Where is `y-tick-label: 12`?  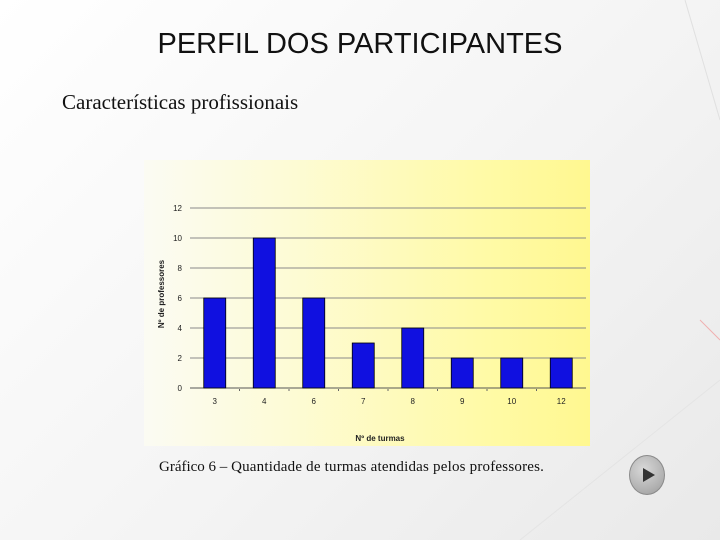
y-tick-label: 12 is located at coordinates (177, 208).